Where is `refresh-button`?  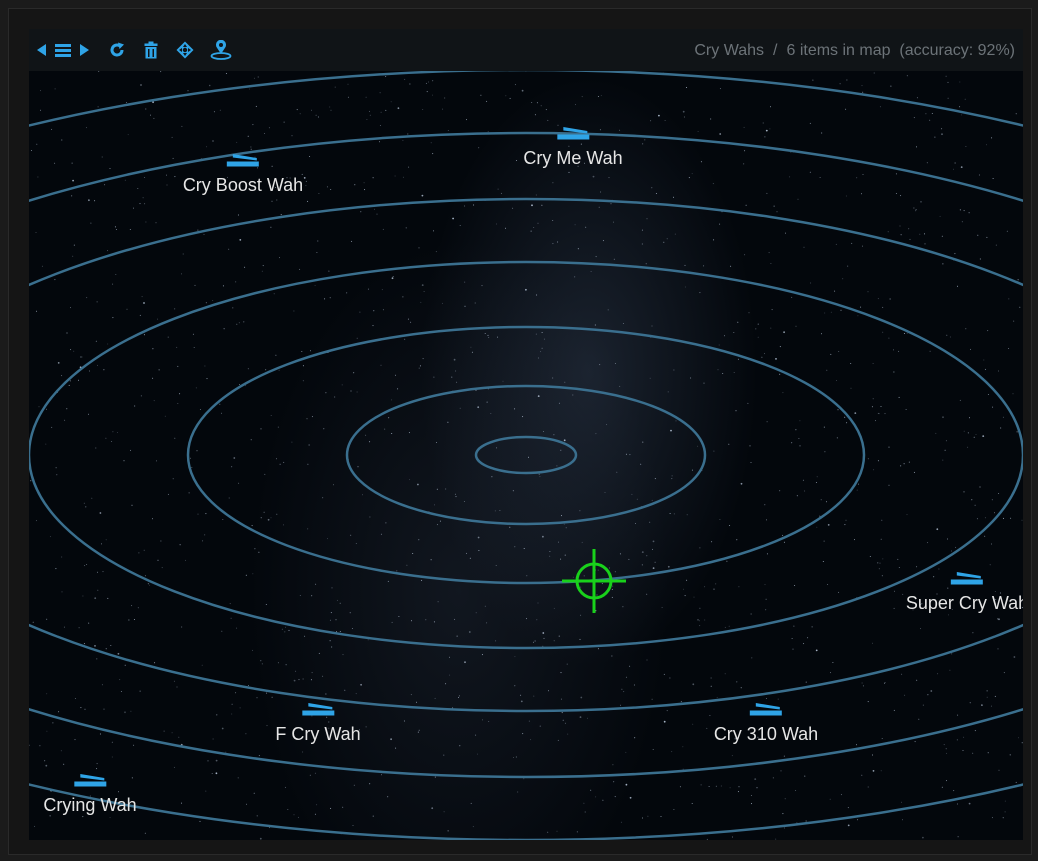
refresh-button is located at coordinates (117, 50).